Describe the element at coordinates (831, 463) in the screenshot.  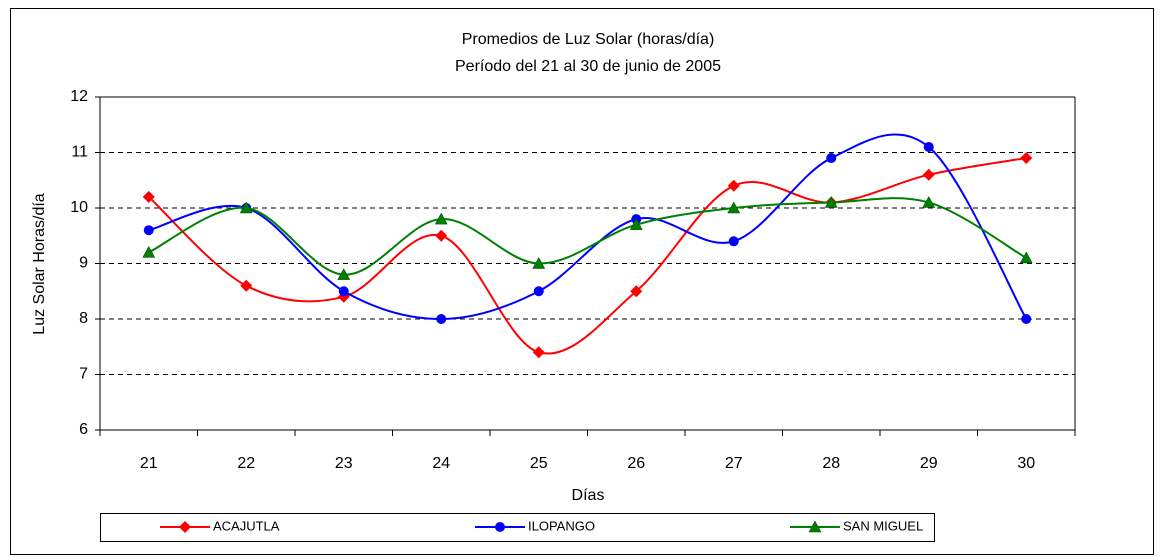
I see `x-tick-label: 28` at that location.